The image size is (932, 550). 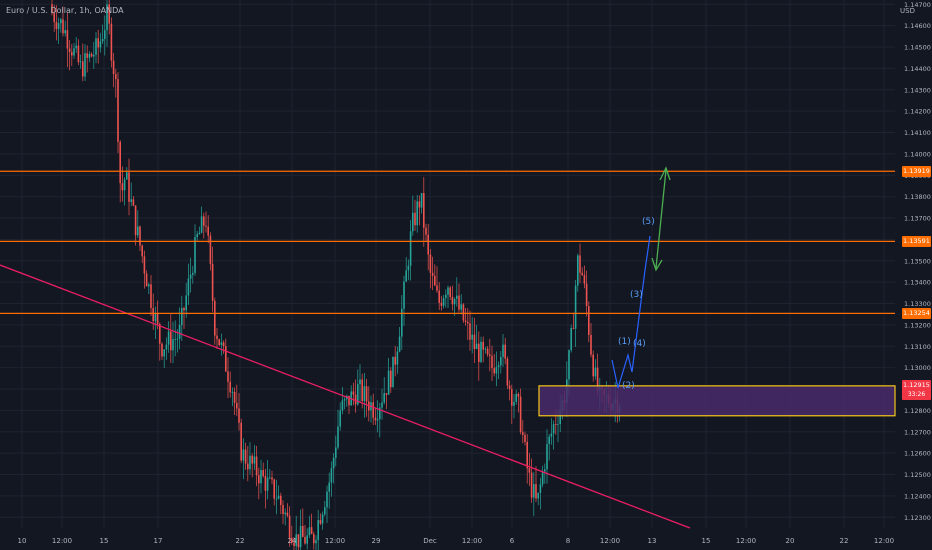 I want to click on y-tick-label: 1.13100, so click(x=917, y=347).